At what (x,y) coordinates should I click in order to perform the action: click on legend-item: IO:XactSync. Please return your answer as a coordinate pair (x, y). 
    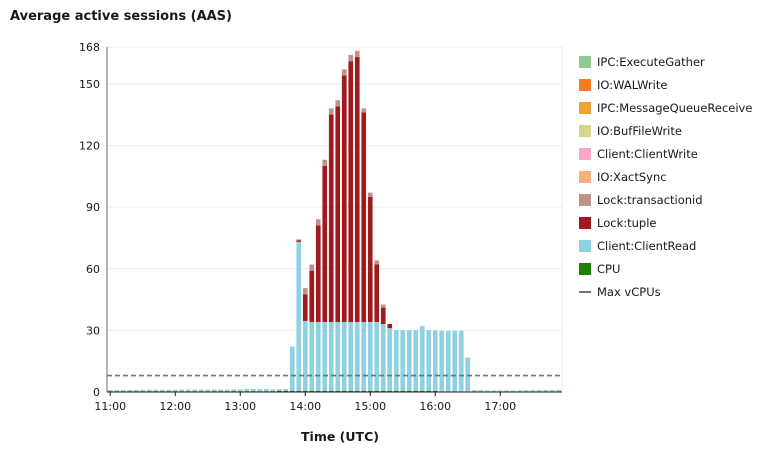
    Looking at the image, I should click on (665, 176).